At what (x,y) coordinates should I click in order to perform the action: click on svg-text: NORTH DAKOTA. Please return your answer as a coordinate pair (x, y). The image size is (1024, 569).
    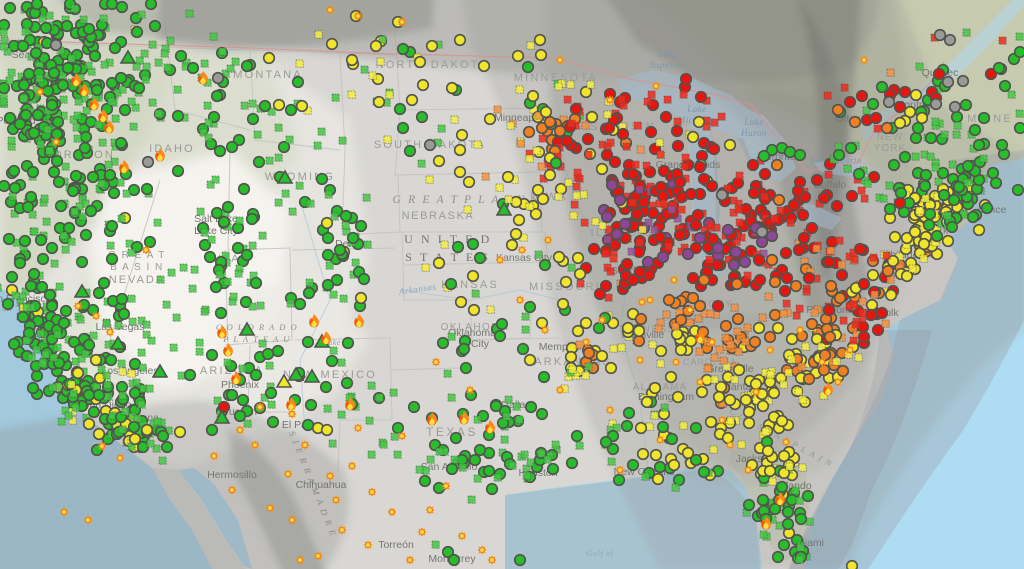
    Looking at the image, I should click on (432, 65).